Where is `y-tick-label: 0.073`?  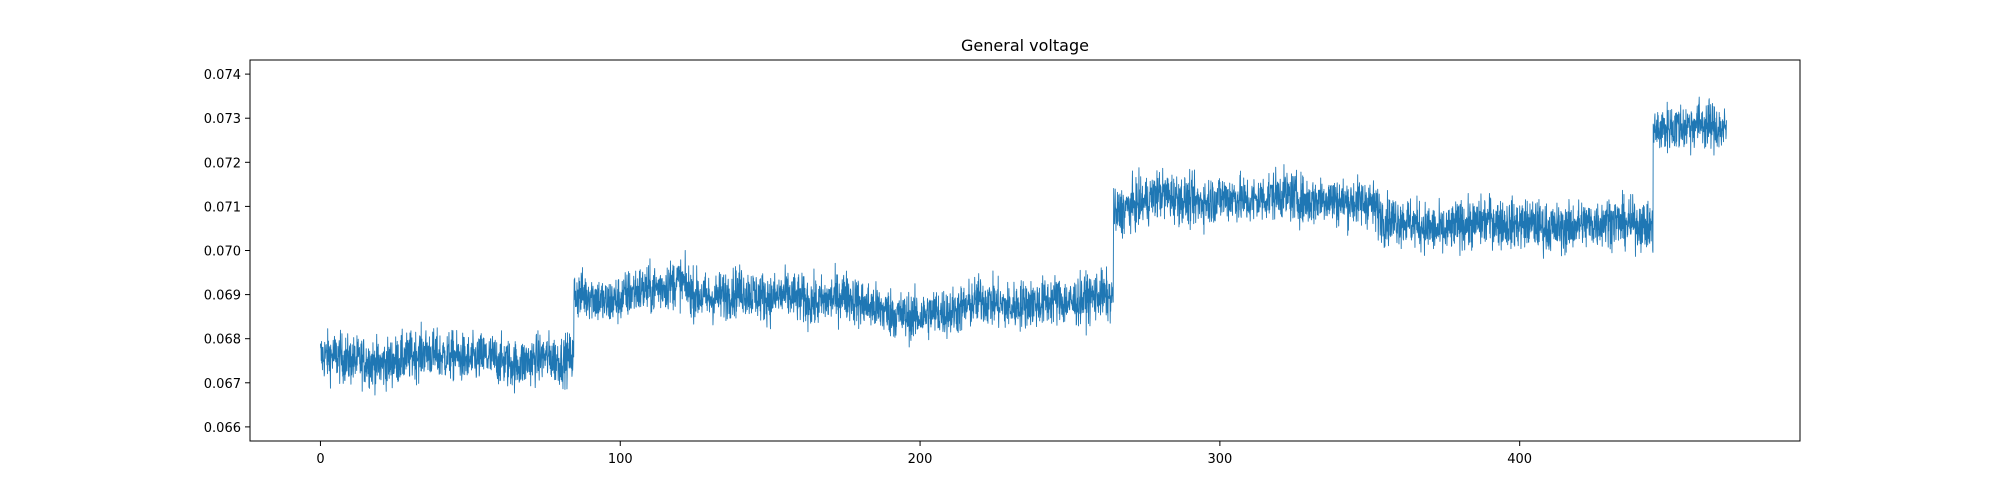
y-tick-label: 0.073 is located at coordinates (222, 119).